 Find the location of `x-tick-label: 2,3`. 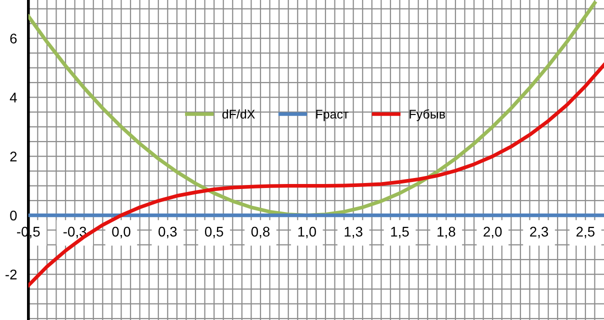

x-tick-label: 2,3 is located at coordinates (539, 232).